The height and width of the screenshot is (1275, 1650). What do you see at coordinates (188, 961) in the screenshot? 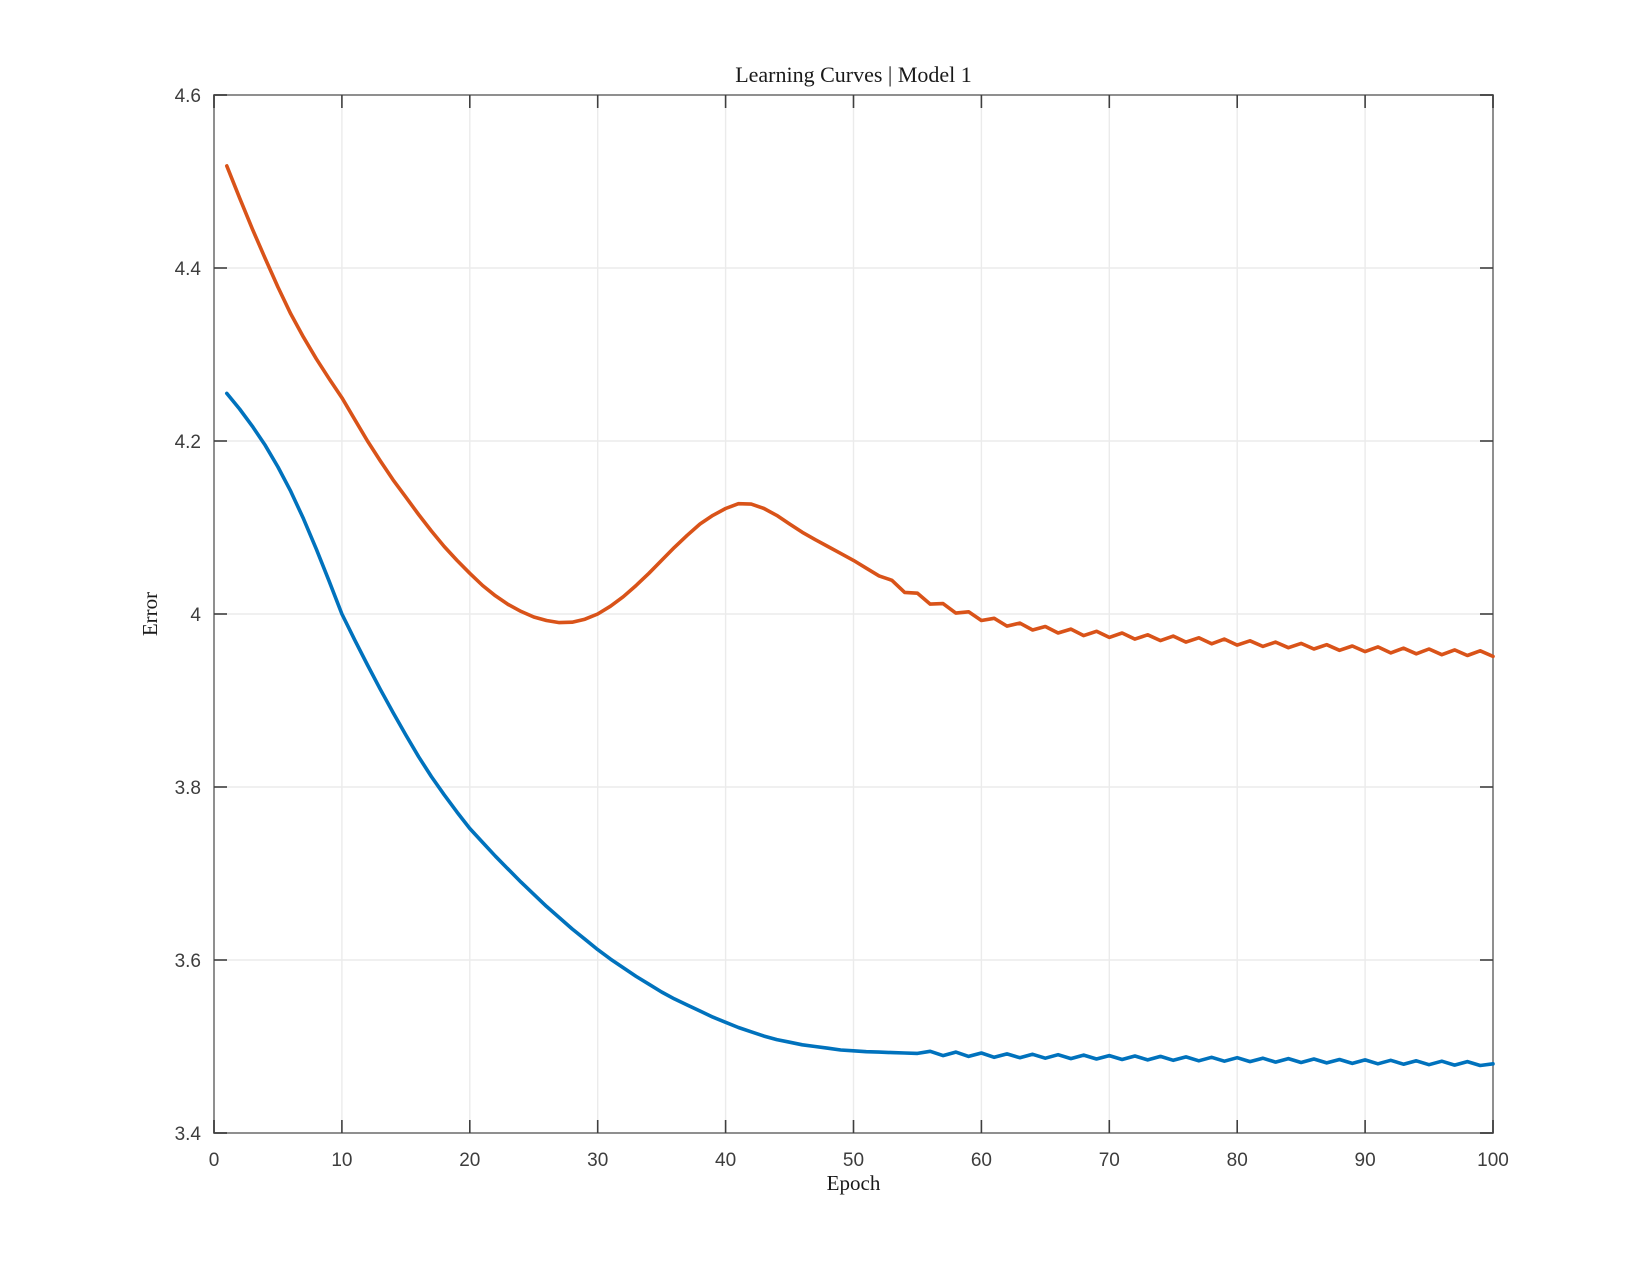
I see `y-tick-label: 3.6` at bounding box center [188, 961].